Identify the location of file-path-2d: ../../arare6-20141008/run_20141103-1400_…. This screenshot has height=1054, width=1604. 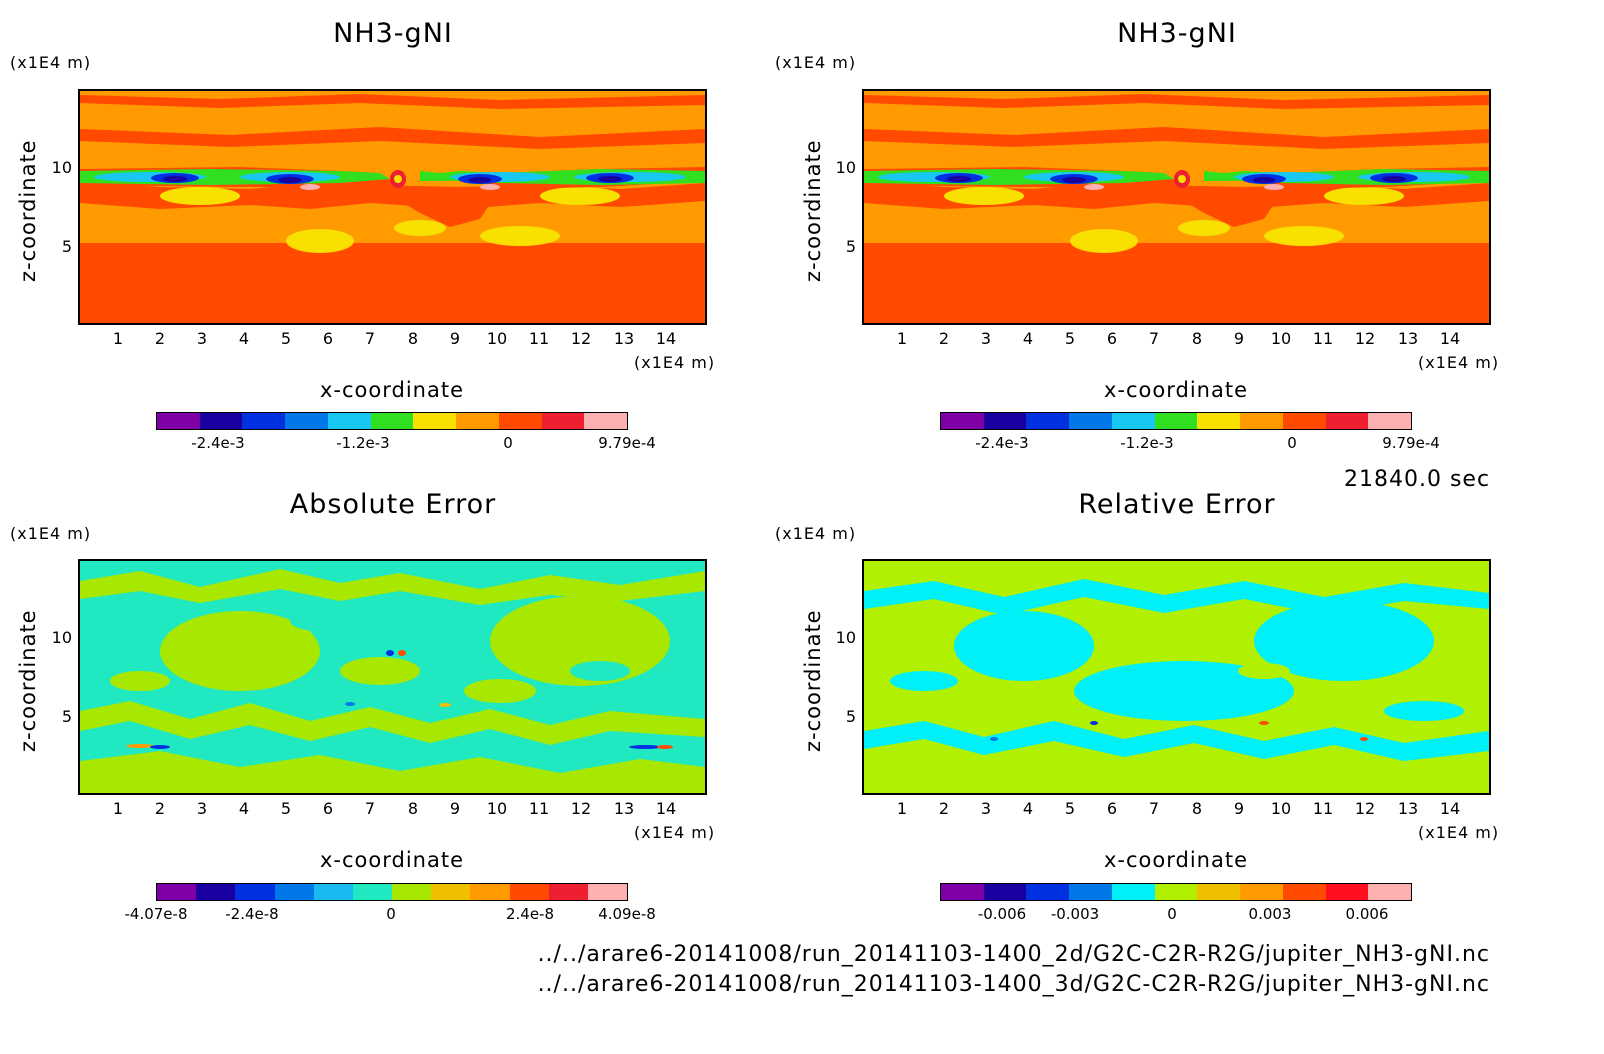
(1013, 954).